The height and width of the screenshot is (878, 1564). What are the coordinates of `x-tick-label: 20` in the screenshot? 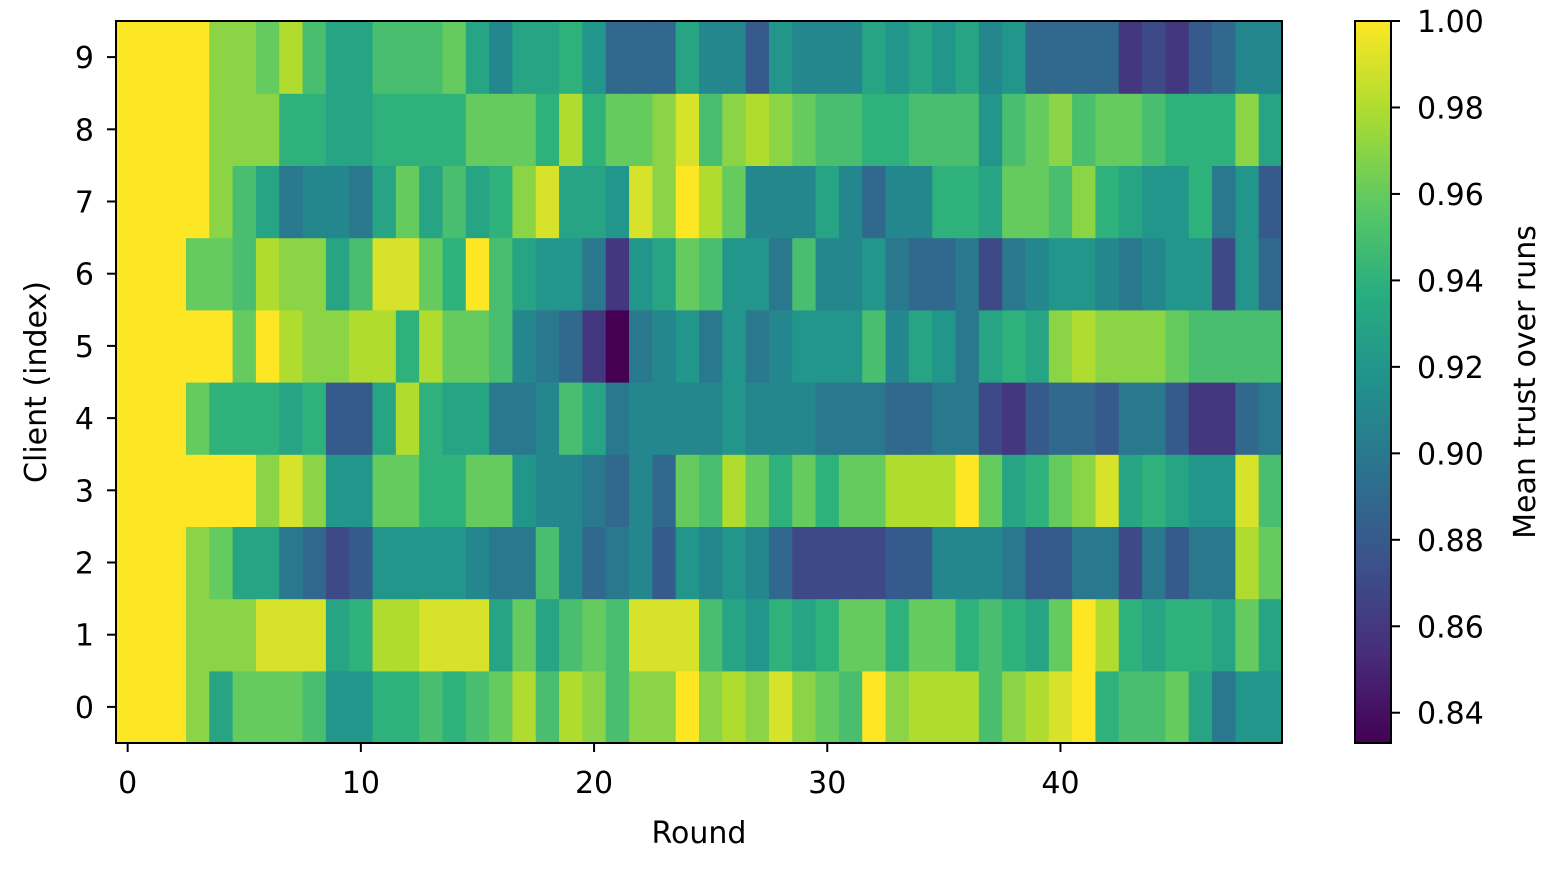 It's located at (594, 783).